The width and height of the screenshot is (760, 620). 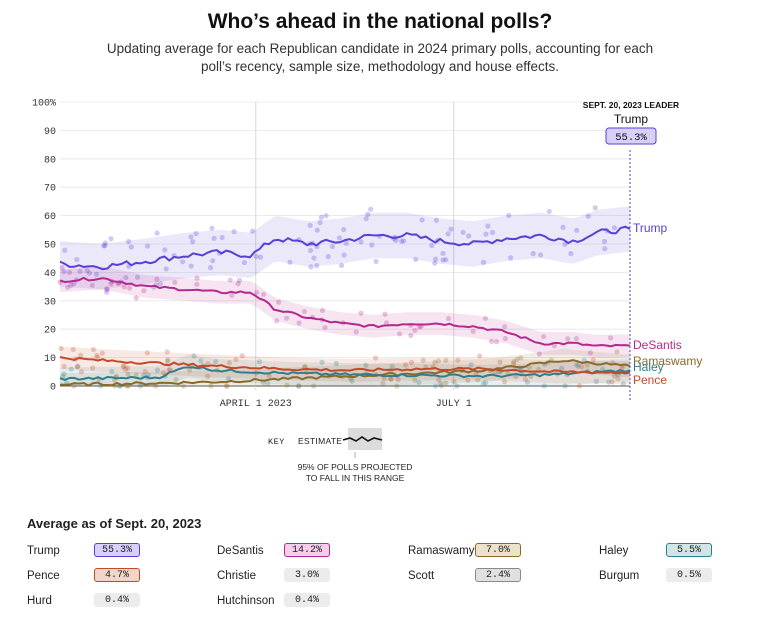 I want to click on summary-candidate-value: 4.7%, so click(x=117, y=575).